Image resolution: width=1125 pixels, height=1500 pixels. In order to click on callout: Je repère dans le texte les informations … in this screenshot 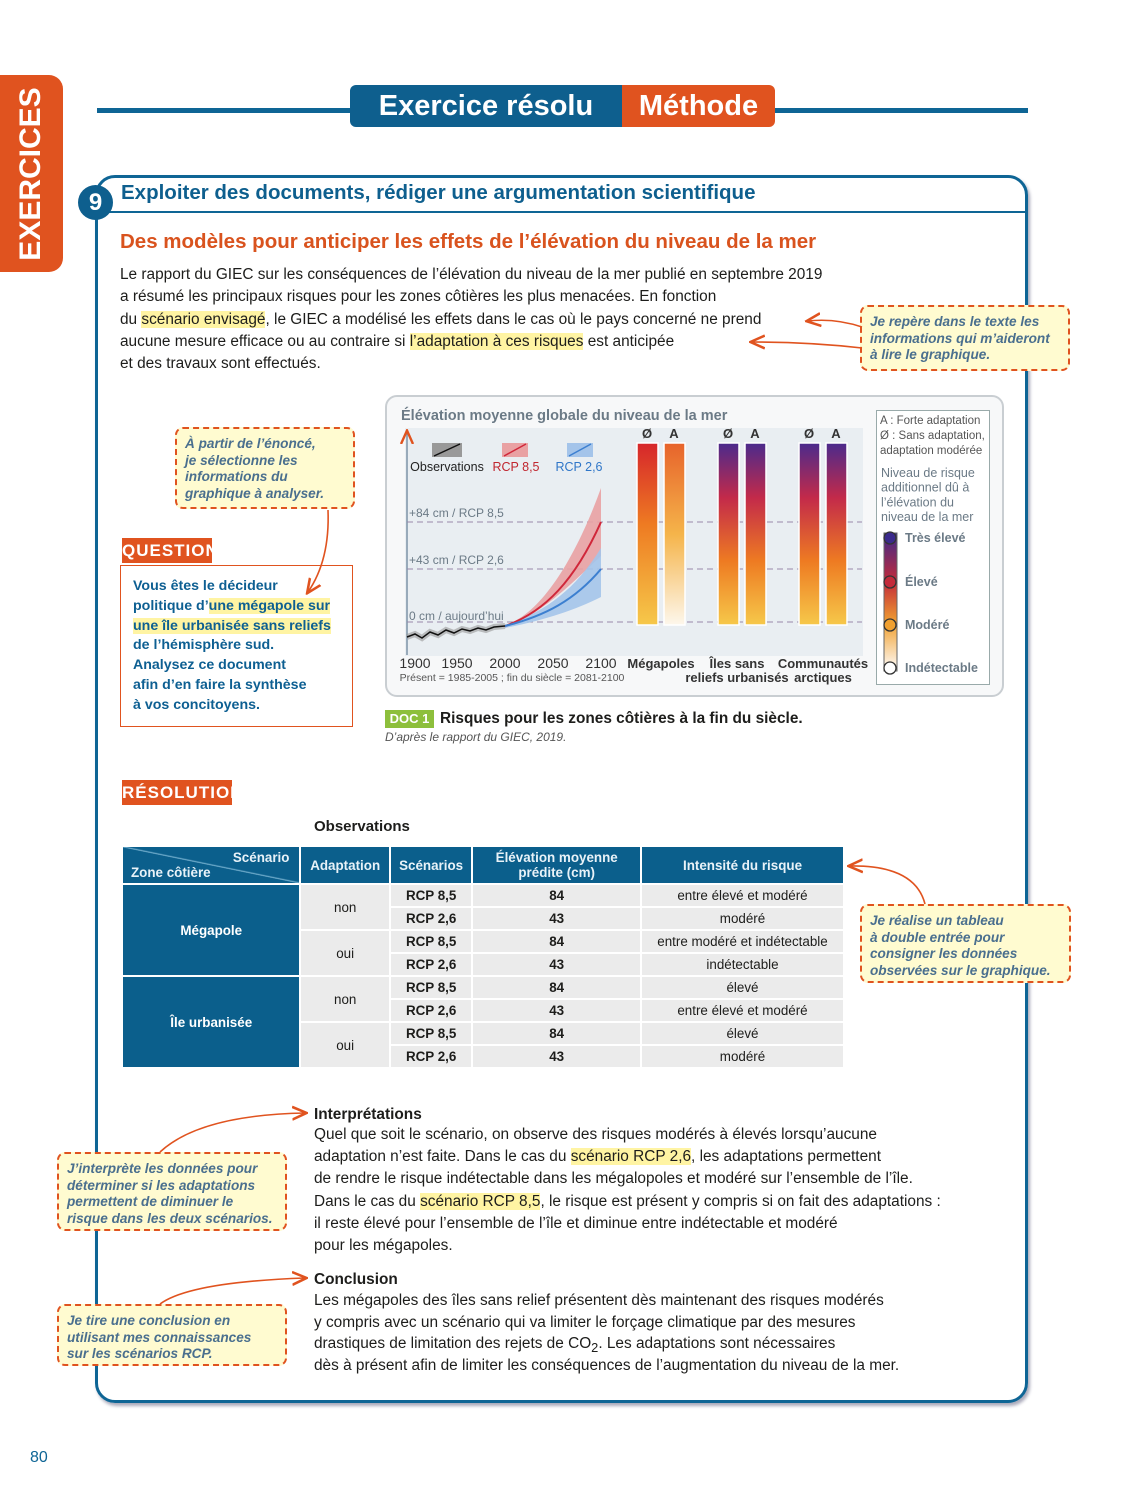, I will do `click(965, 338)`.